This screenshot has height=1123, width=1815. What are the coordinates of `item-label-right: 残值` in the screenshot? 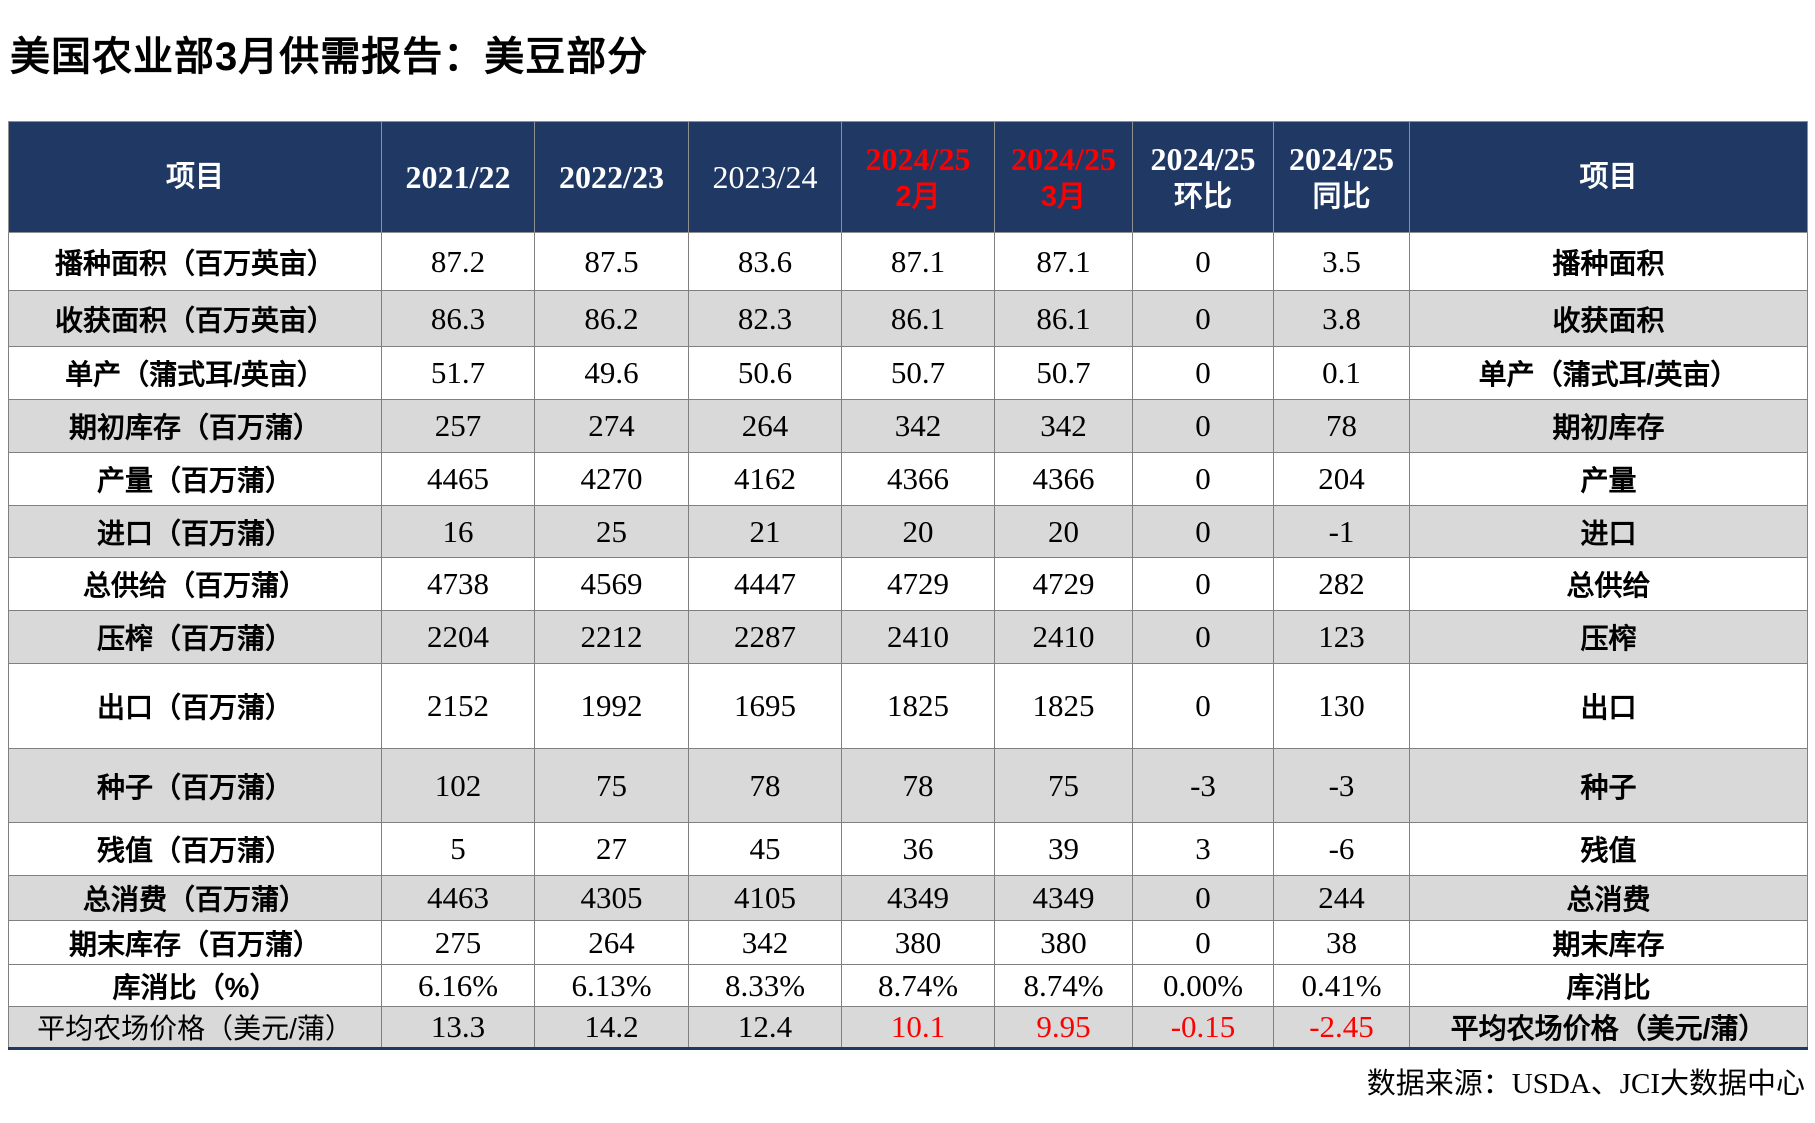 It's located at (1608, 849).